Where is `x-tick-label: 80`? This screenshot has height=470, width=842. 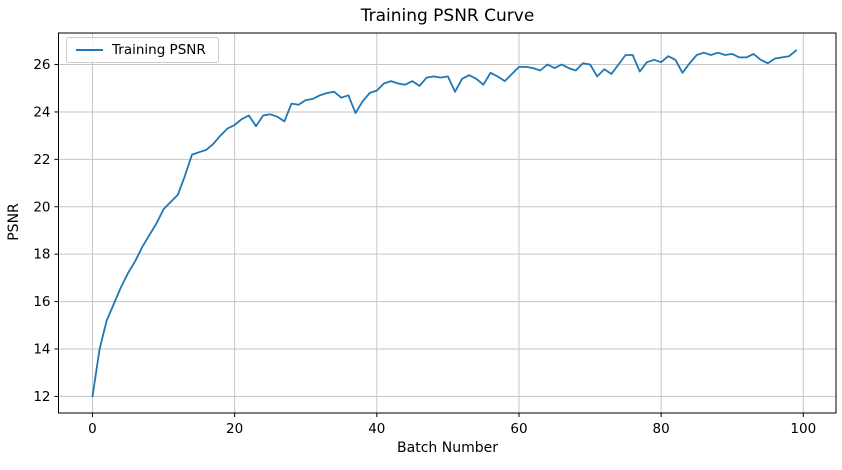 x-tick-label: 80 is located at coordinates (661, 429).